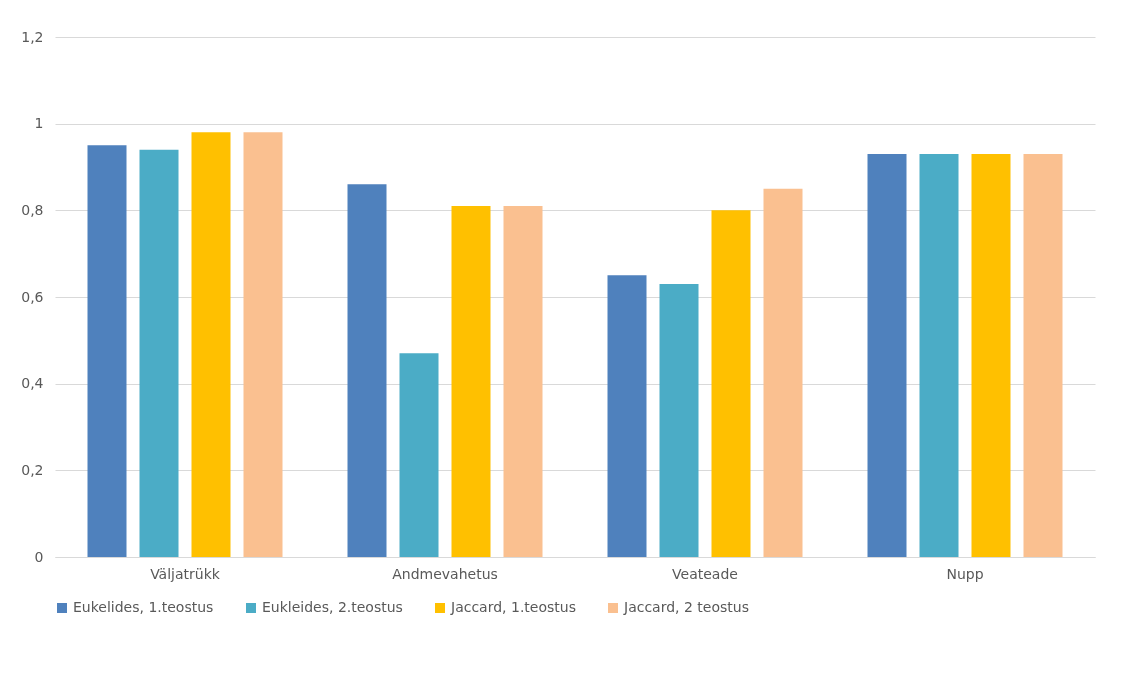  What do you see at coordinates (705, 573) in the screenshot?
I see `x-tick-label: Veateade` at bounding box center [705, 573].